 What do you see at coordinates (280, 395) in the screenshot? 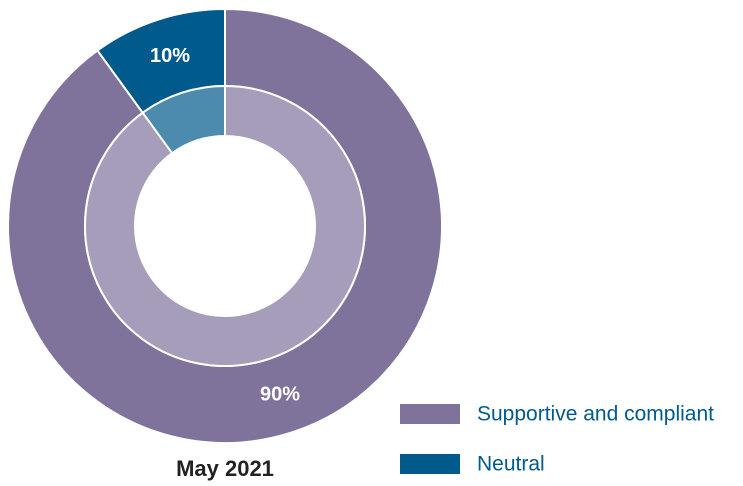
I see `value-label: 90%` at bounding box center [280, 395].